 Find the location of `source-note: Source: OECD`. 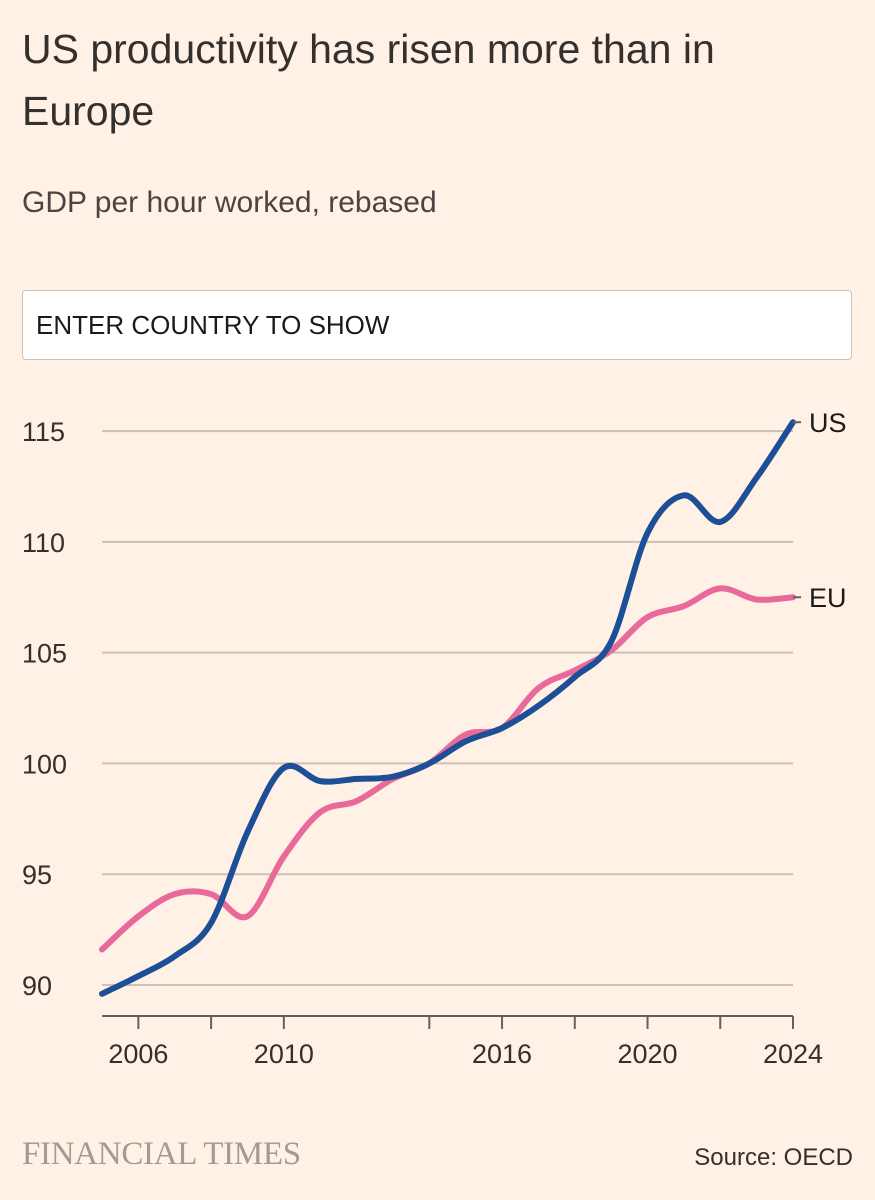

source-note: Source: OECD is located at coordinates (773, 1157).